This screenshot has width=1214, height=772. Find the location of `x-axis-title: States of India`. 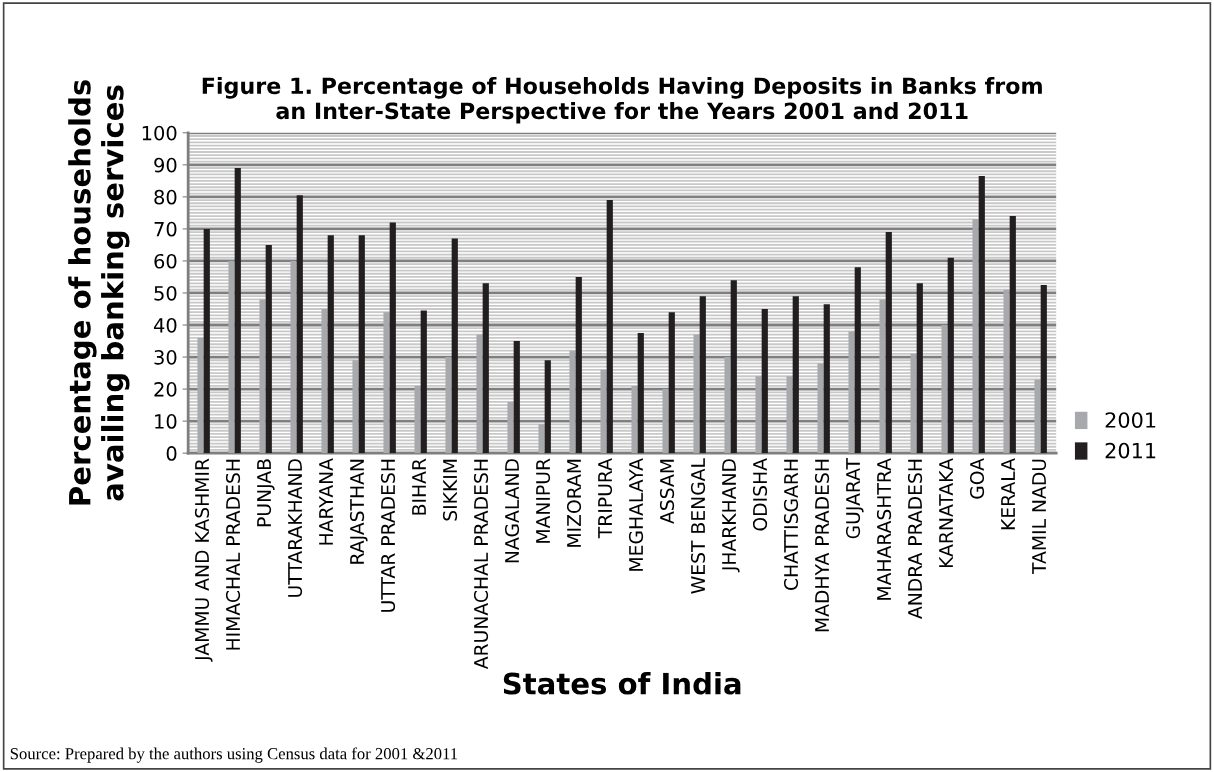

x-axis-title: States of India is located at coordinates (622, 683).